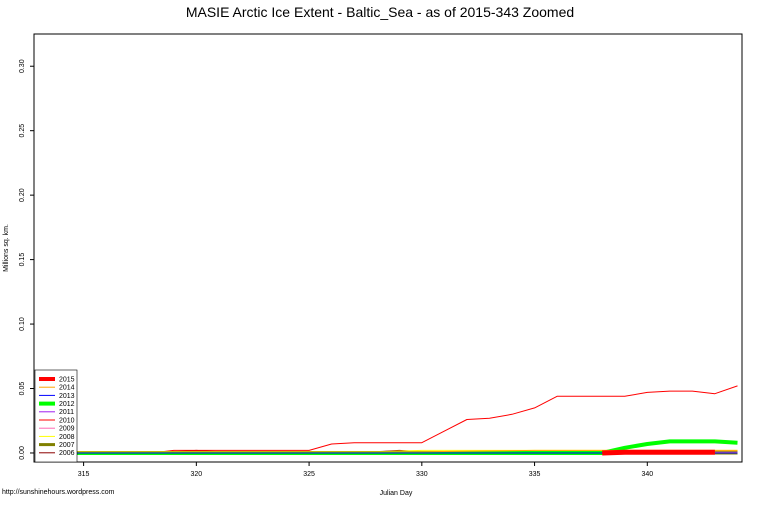 The height and width of the screenshot is (506, 760). Describe the element at coordinates (535, 474) in the screenshot. I see `x-tick-label: 335` at that location.